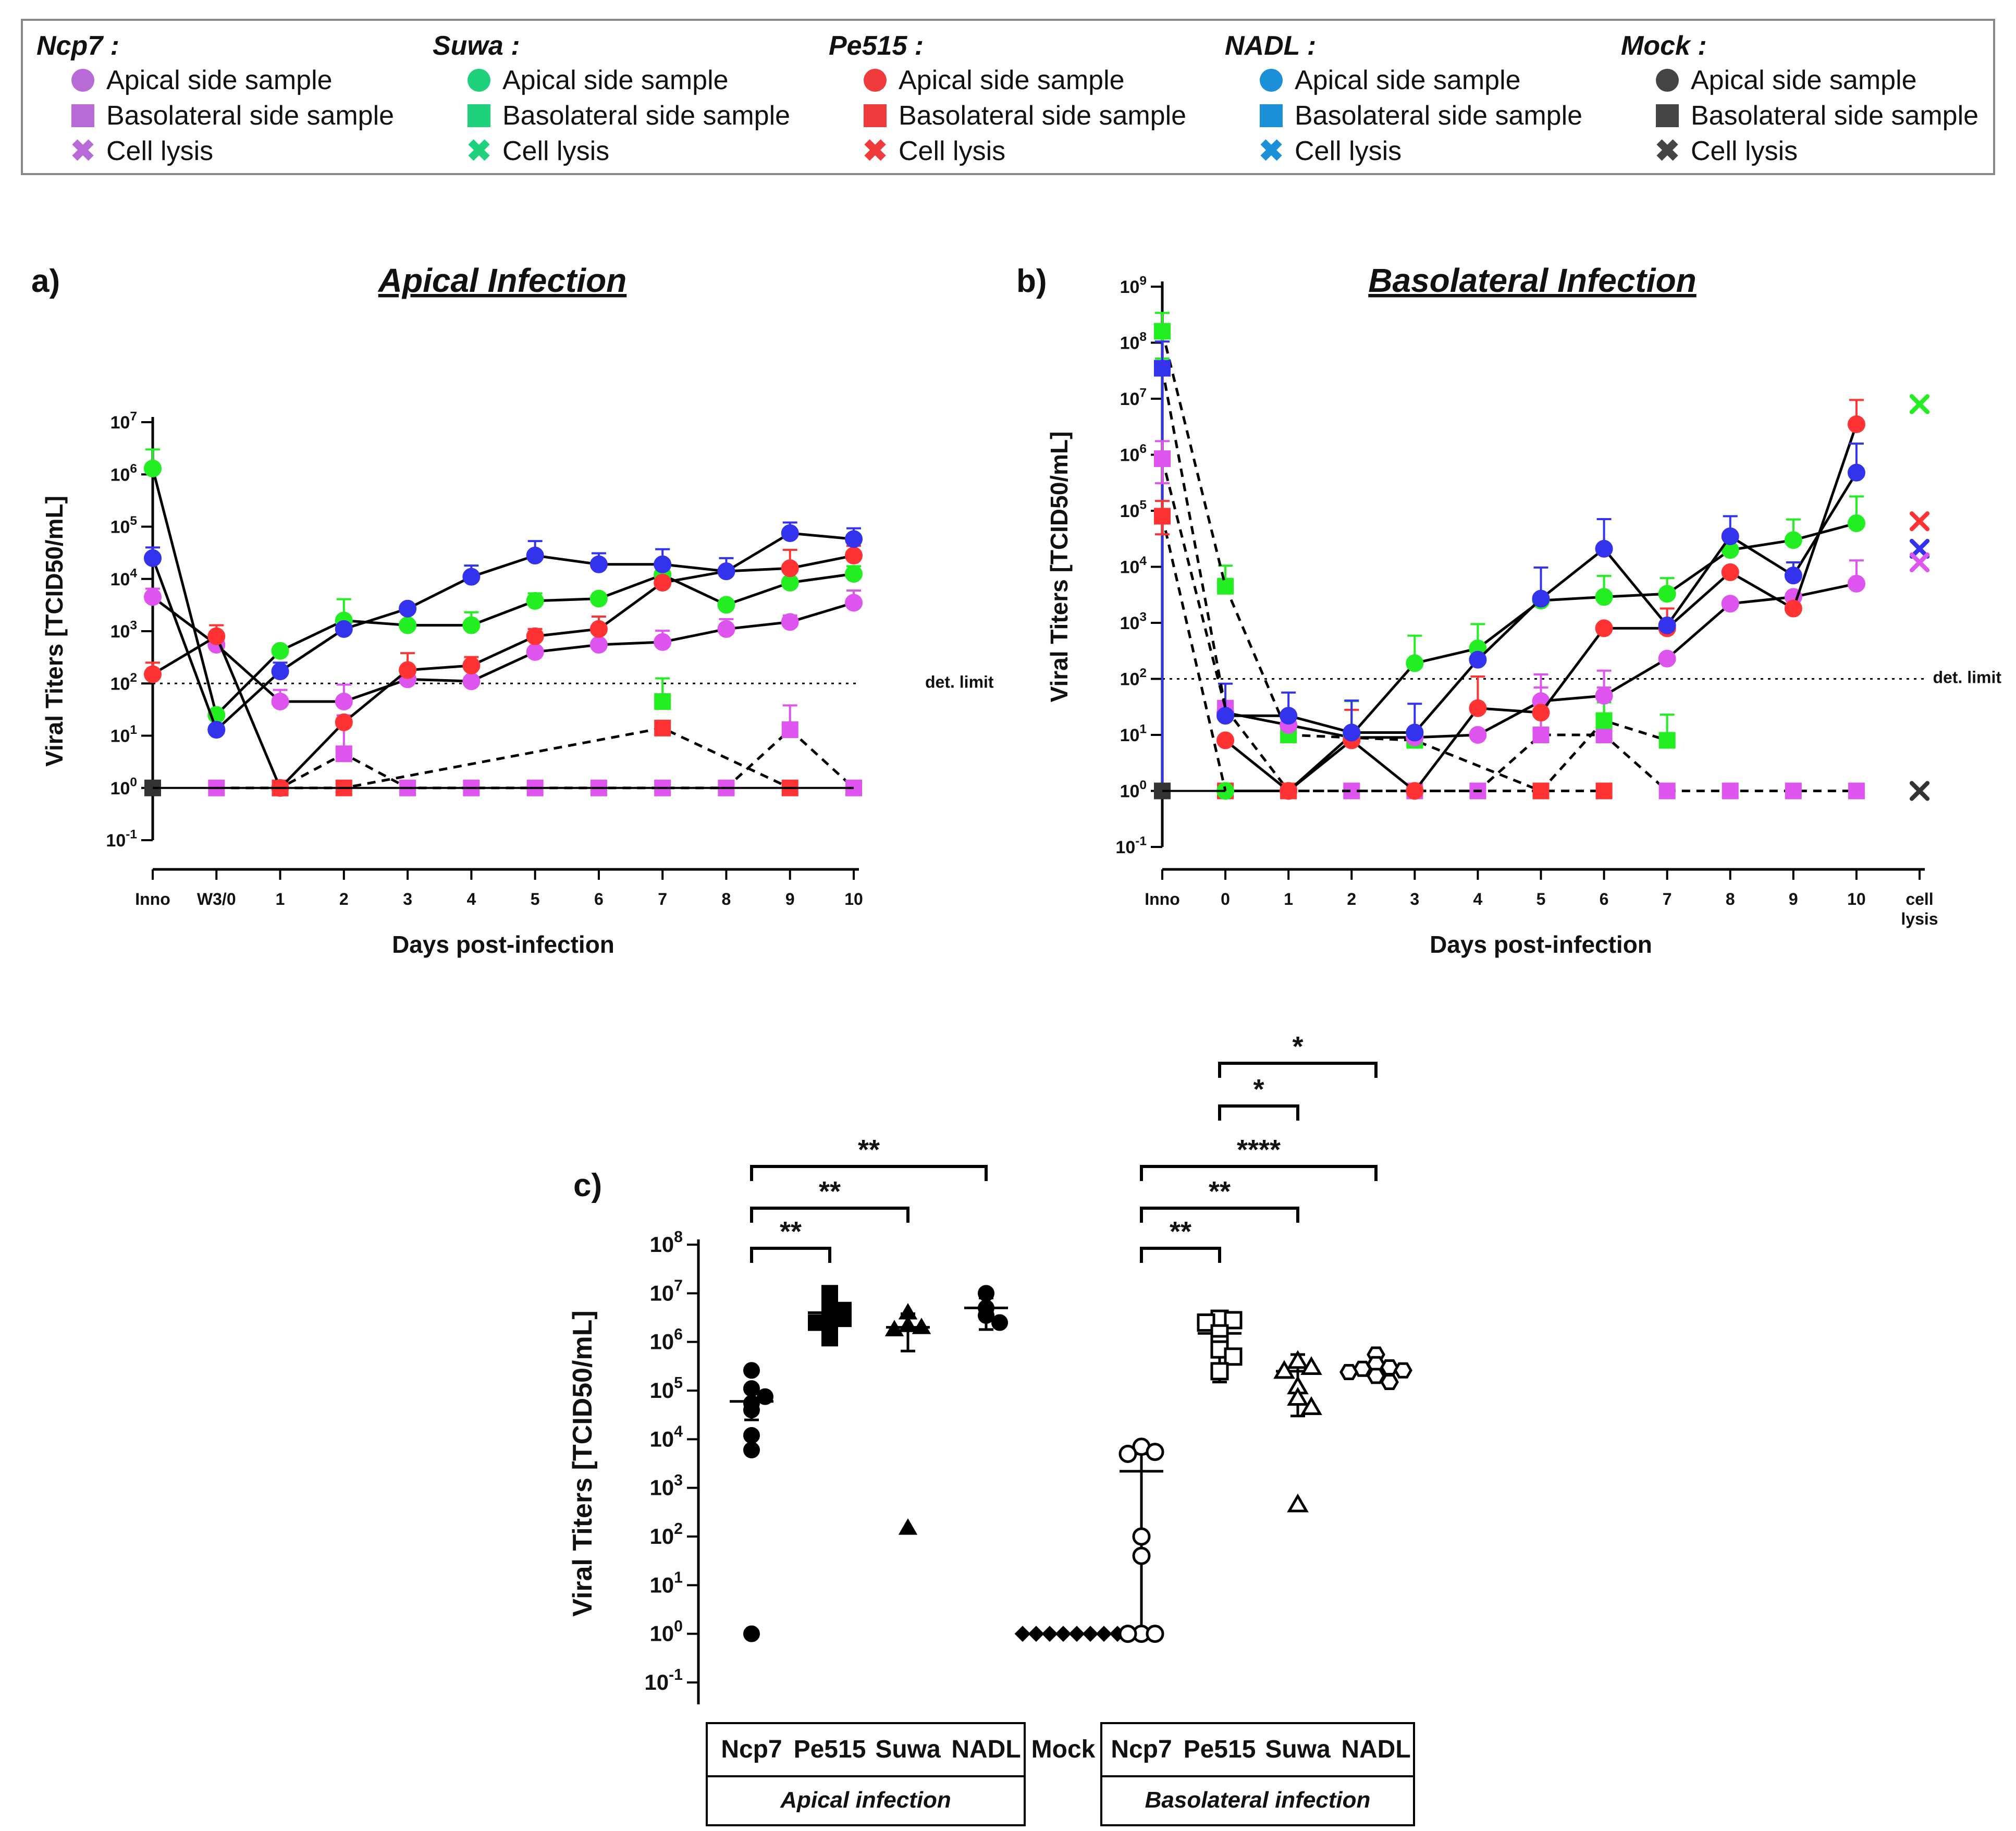  What do you see at coordinates (664, 1680) in the screenshot?
I see `y-tick-label: 10⁻¹` at bounding box center [664, 1680].